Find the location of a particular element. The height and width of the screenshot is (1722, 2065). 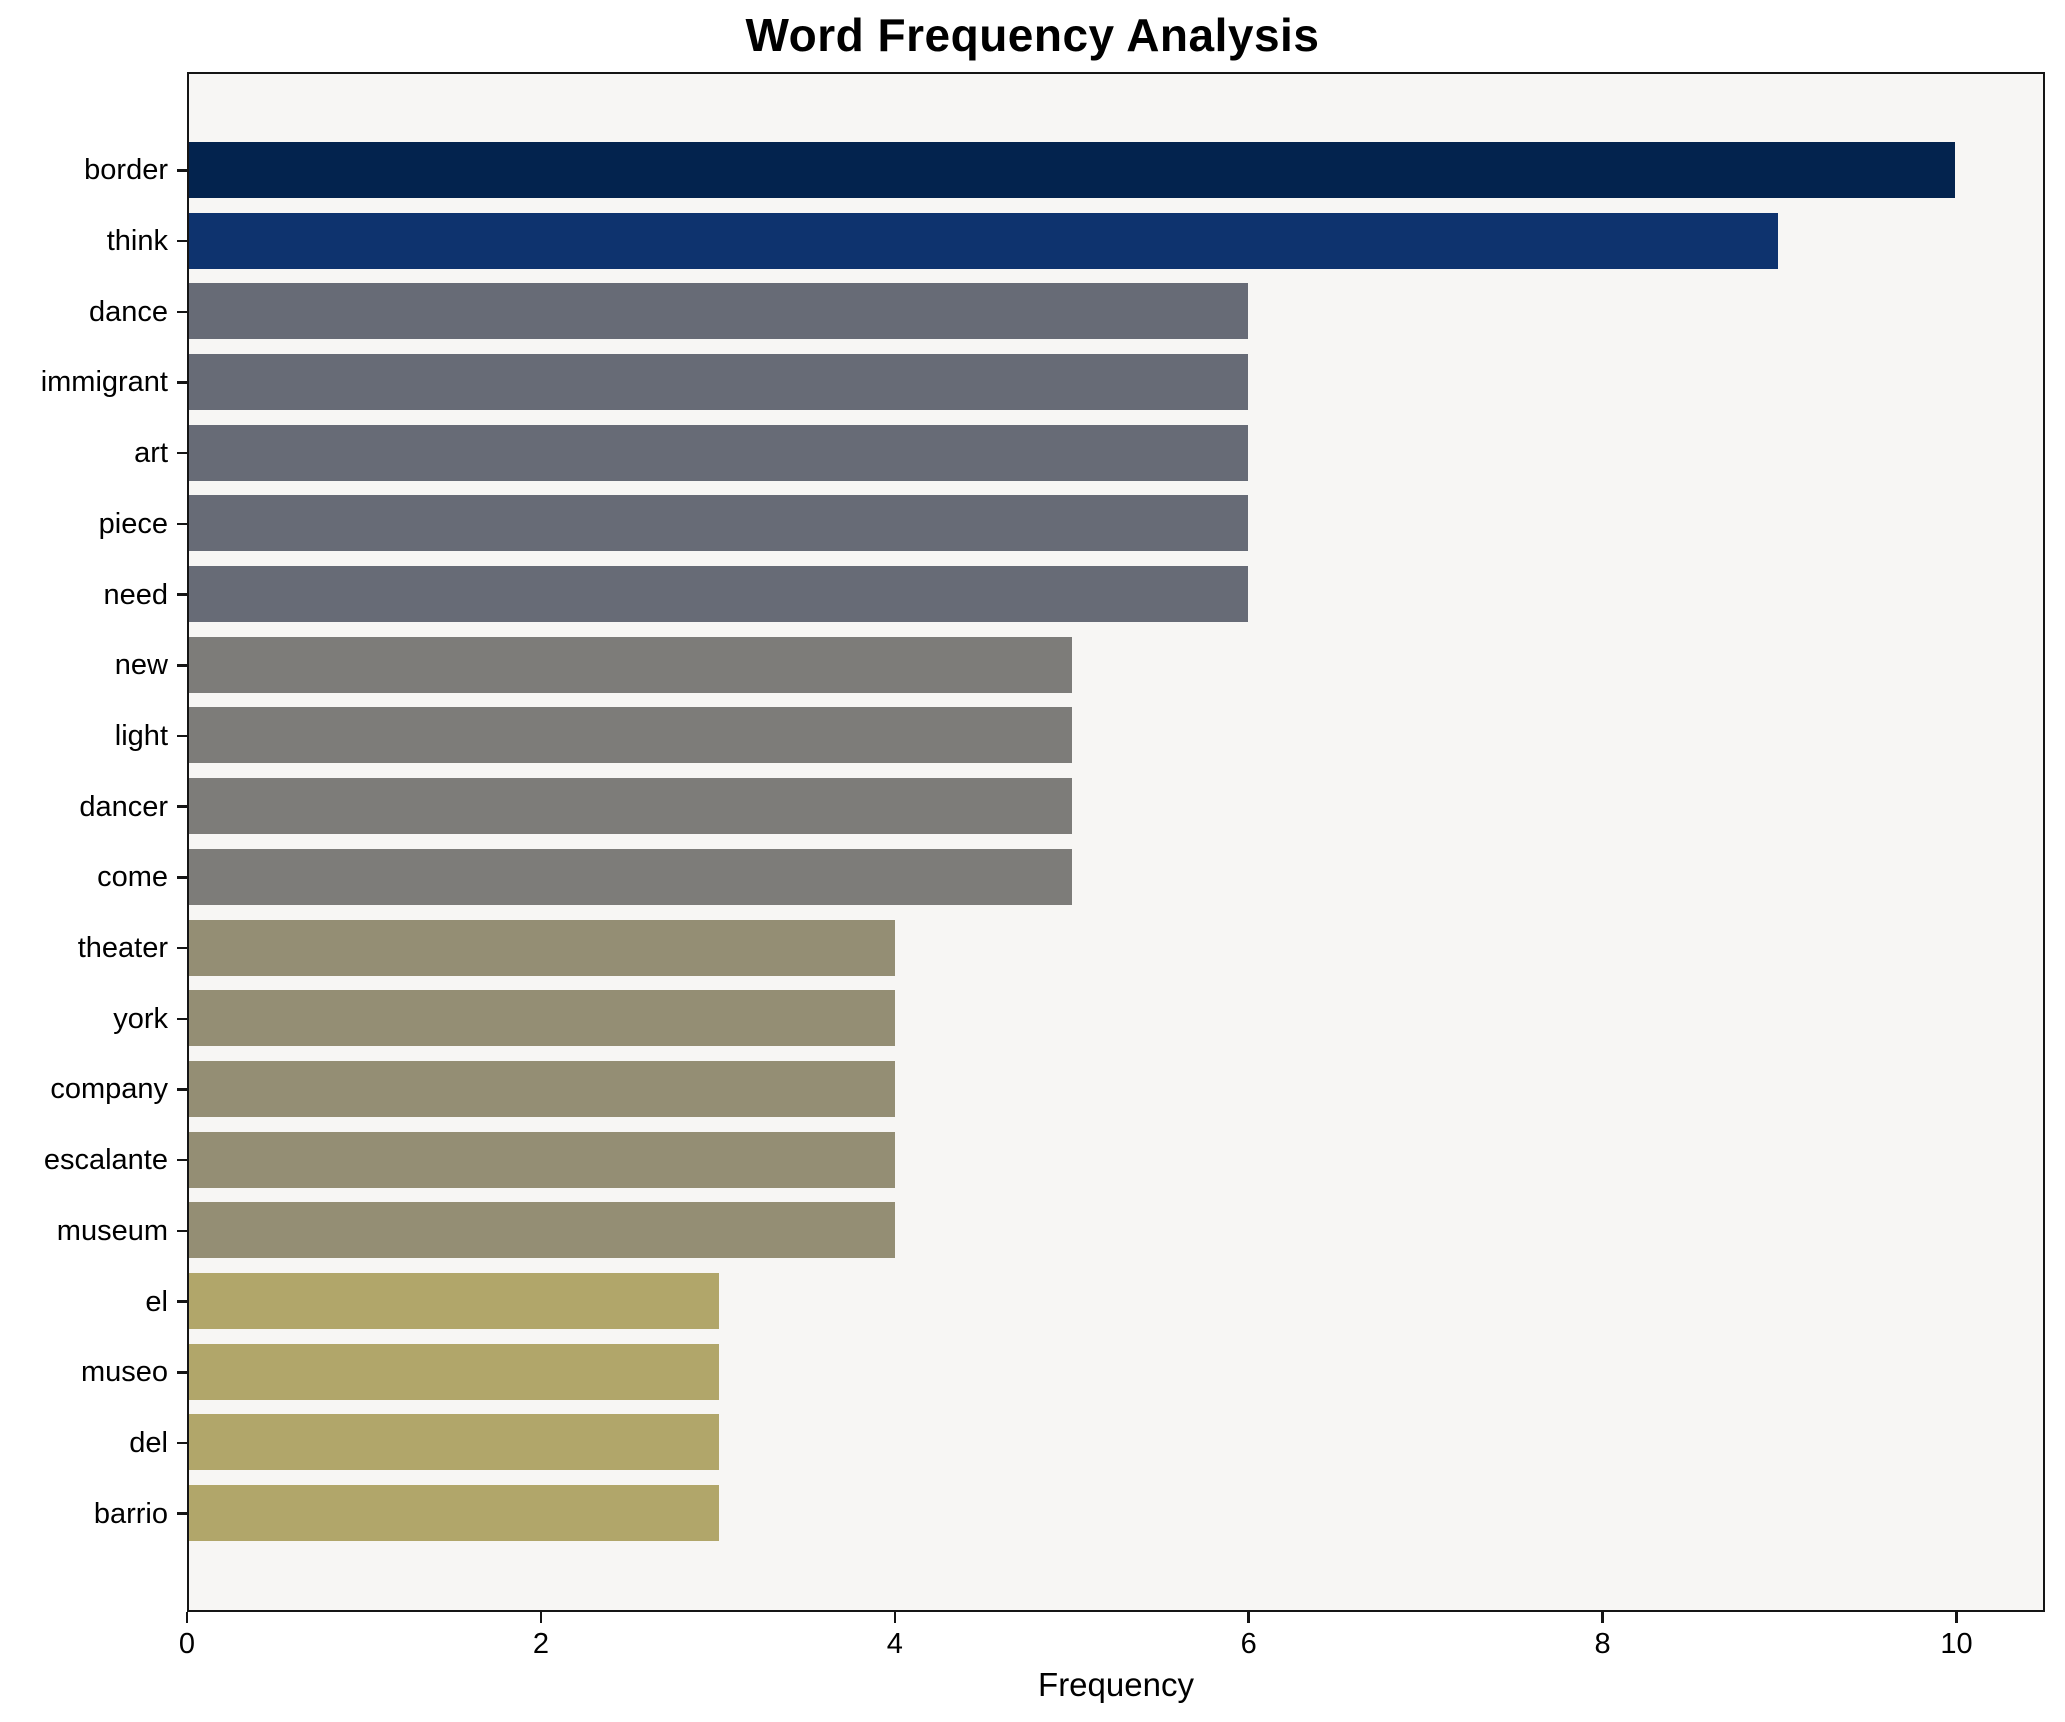

y-tick-label: barrio is located at coordinates (130, 1513).